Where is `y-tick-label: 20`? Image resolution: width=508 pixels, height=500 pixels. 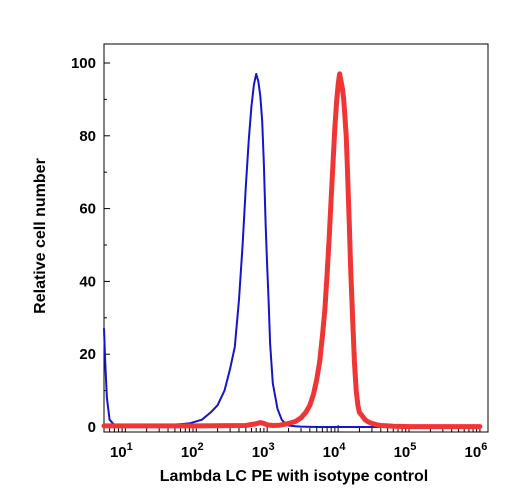 y-tick-label: 20 is located at coordinates (87, 354).